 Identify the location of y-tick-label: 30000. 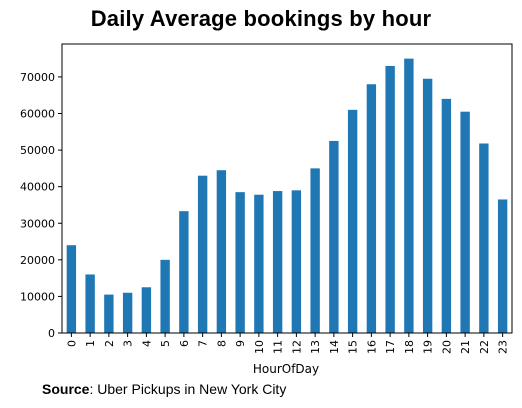
(37, 223).